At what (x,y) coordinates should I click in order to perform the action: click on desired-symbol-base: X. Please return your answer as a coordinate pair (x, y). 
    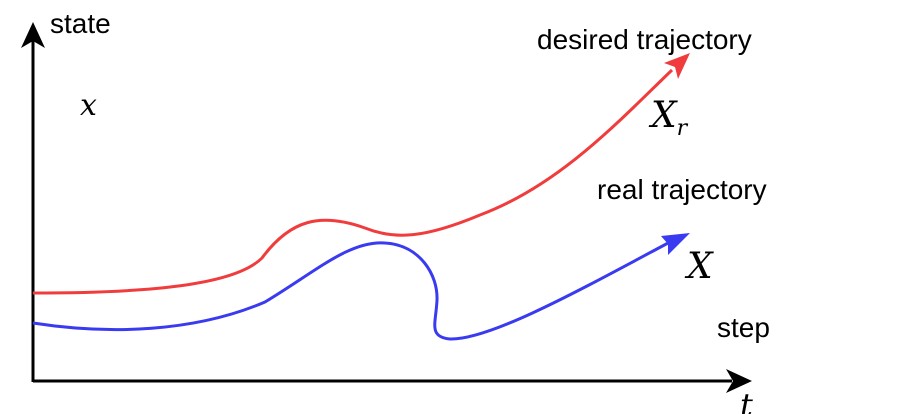
    Looking at the image, I should click on (664, 115).